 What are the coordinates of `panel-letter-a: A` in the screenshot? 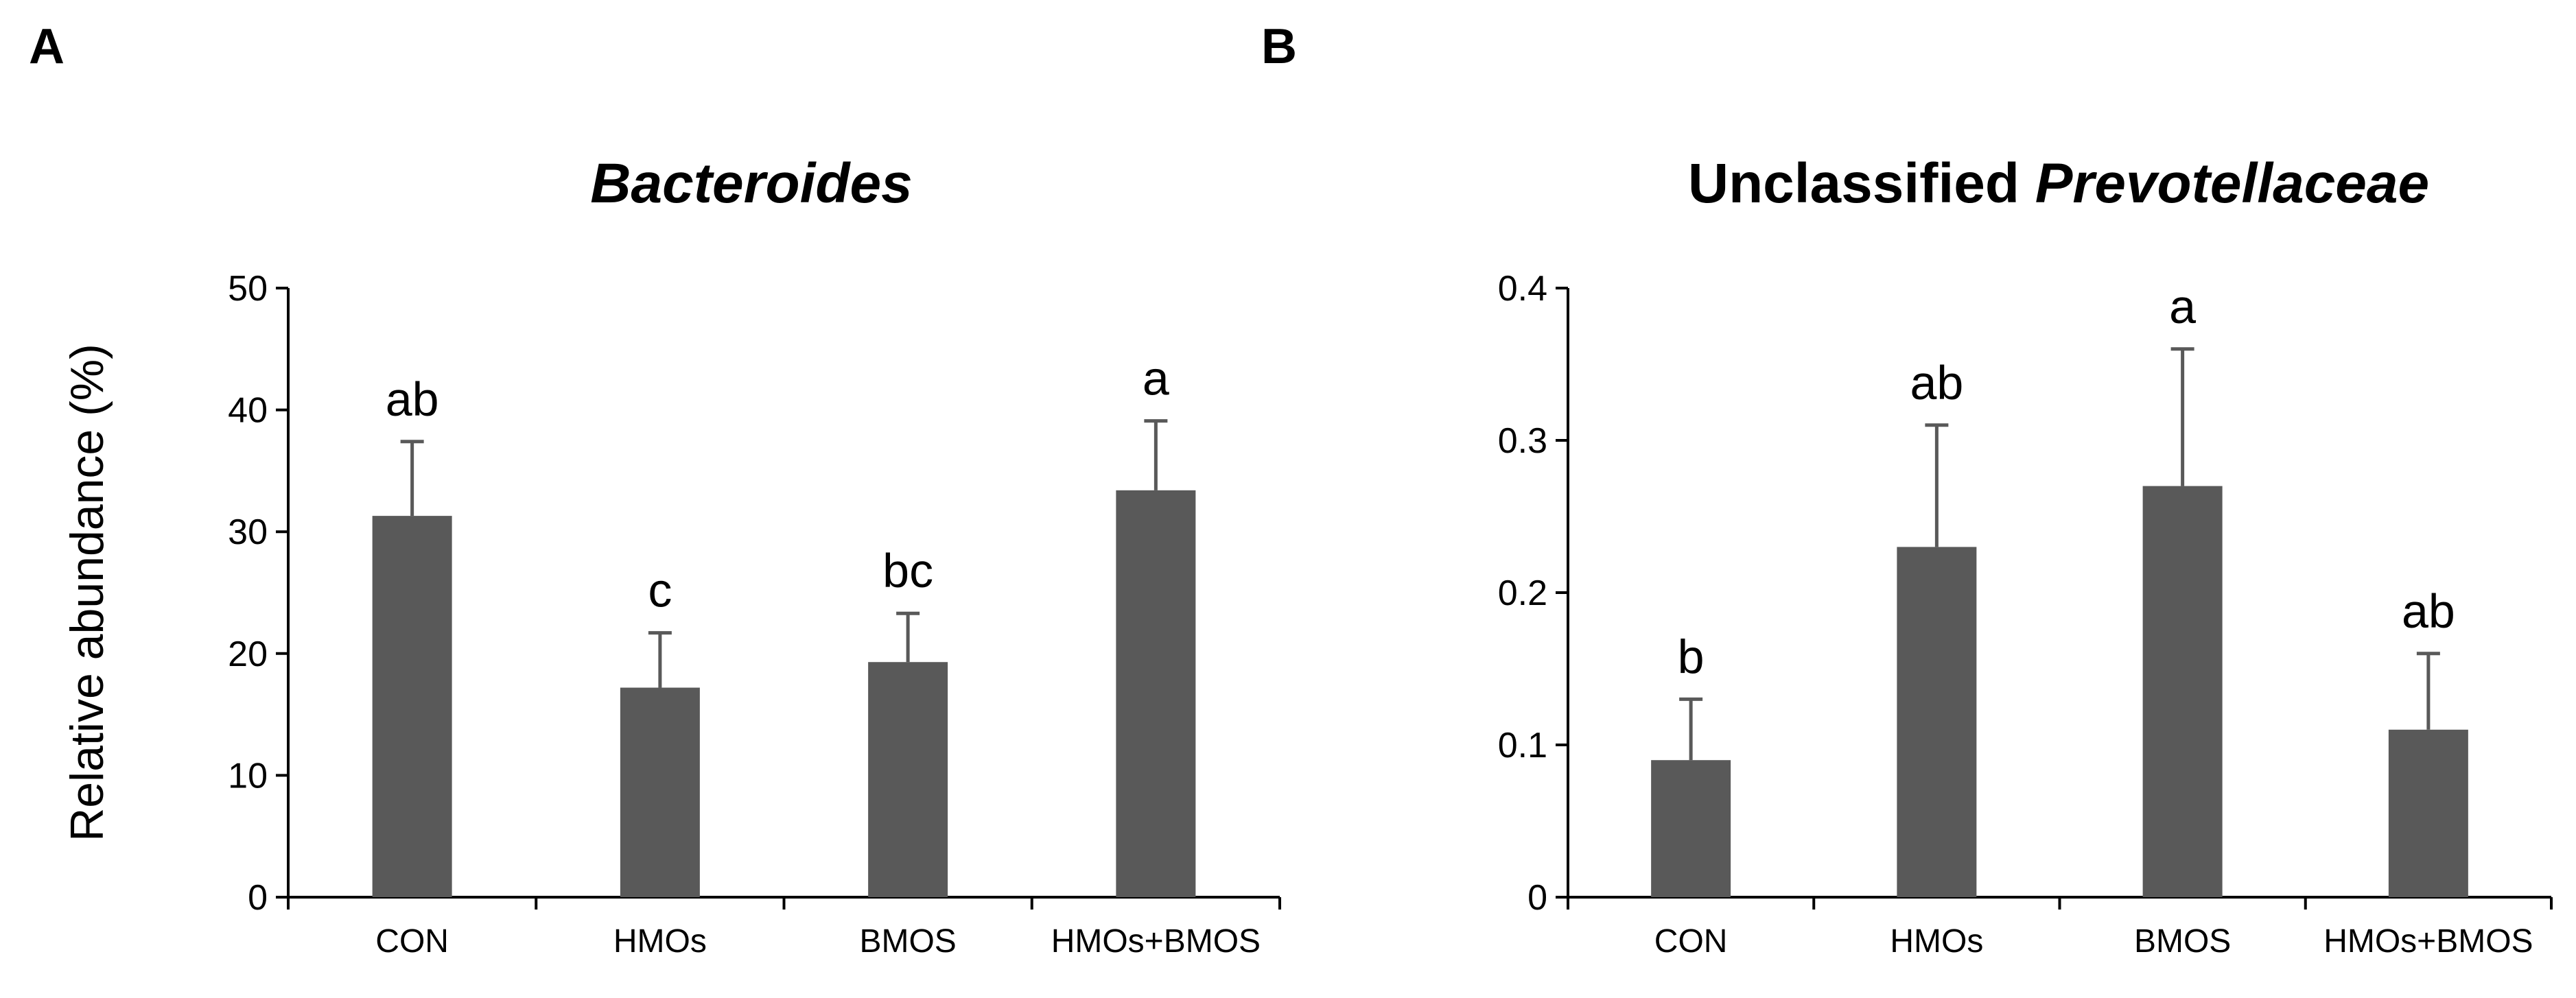 It's located at (47, 46).